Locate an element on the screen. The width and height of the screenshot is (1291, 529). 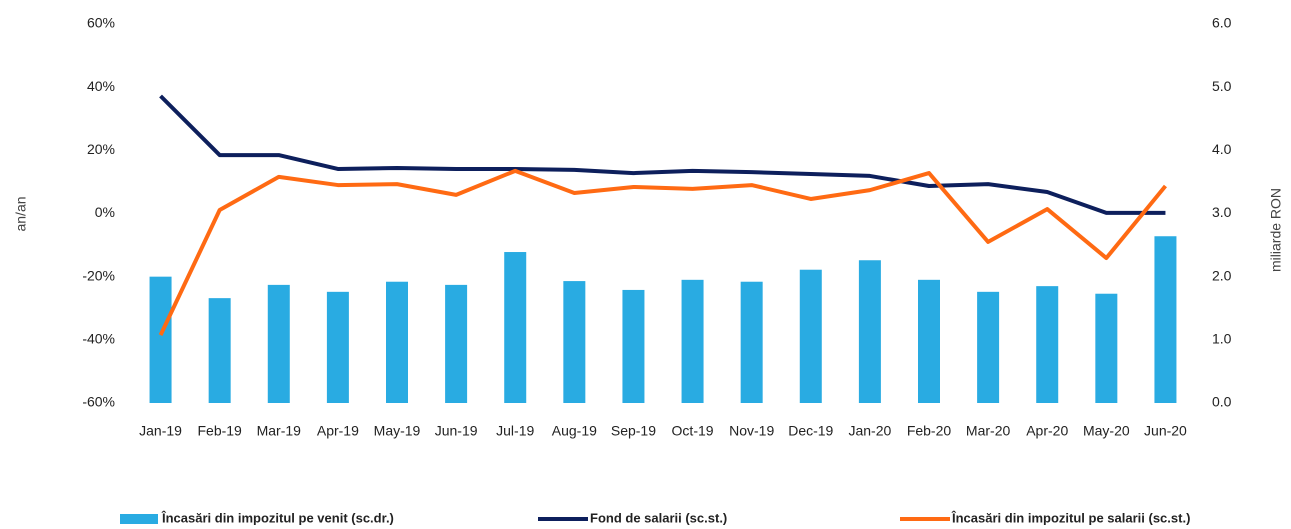
x-tick-label: Jun-19 is located at coordinates (456, 431).